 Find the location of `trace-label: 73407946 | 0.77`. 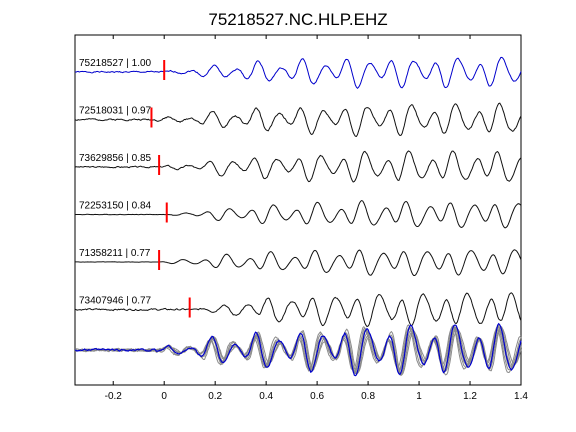

trace-label: 73407946 | 0.77 is located at coordinates (115, 301).